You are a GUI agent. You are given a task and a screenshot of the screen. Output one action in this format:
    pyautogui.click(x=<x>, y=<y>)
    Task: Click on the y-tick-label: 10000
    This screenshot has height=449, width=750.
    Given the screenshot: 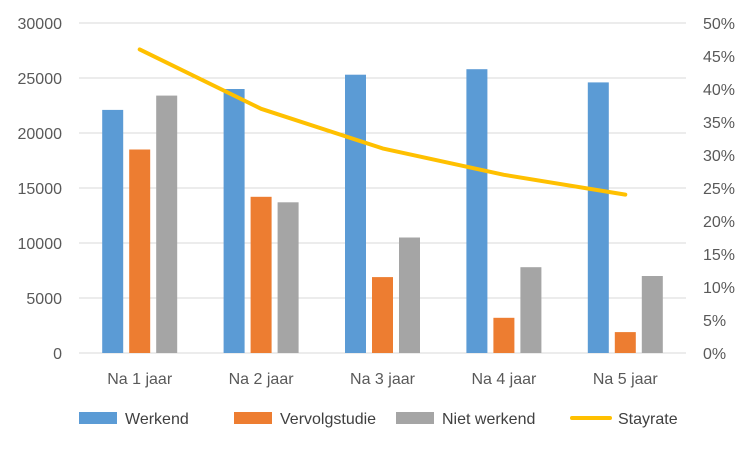 What is the action you would take?
    pyautogui.click(x=40, y=244)
    